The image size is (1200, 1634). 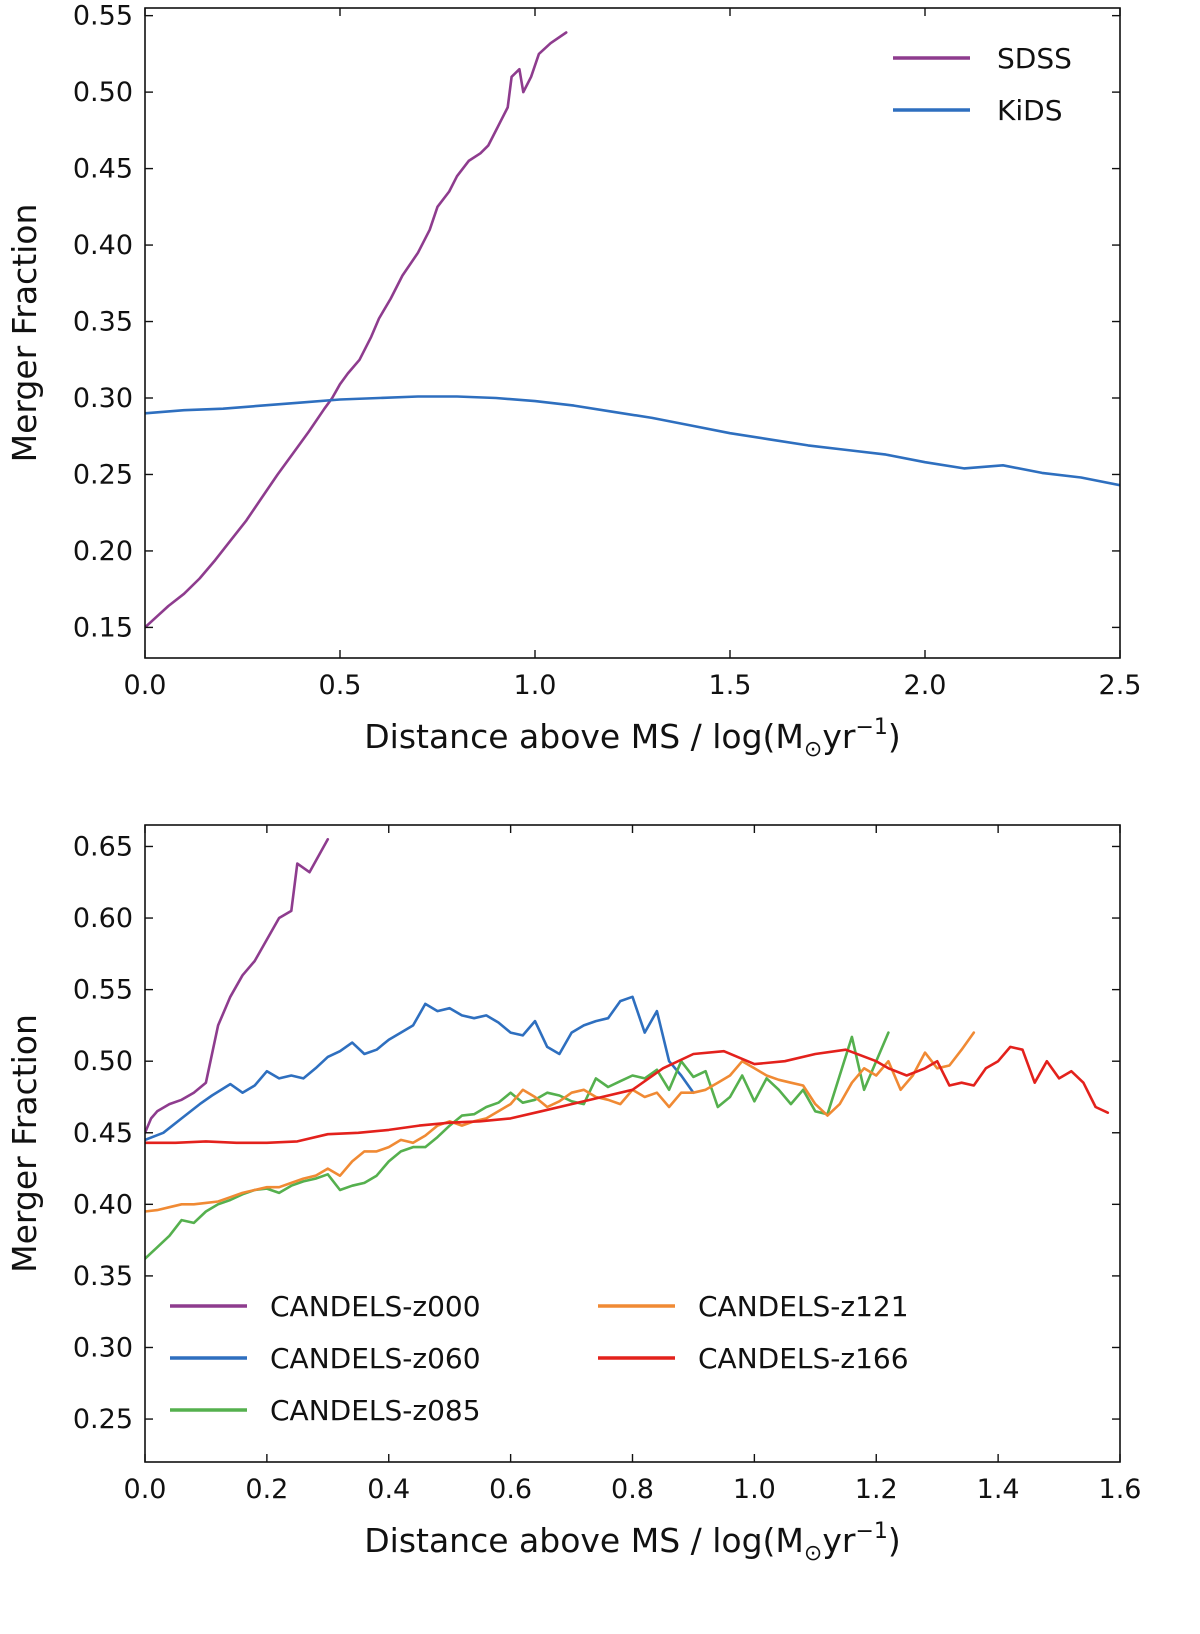 I want to click on x-tick-label: 0.5, so click(x=340, y=685).